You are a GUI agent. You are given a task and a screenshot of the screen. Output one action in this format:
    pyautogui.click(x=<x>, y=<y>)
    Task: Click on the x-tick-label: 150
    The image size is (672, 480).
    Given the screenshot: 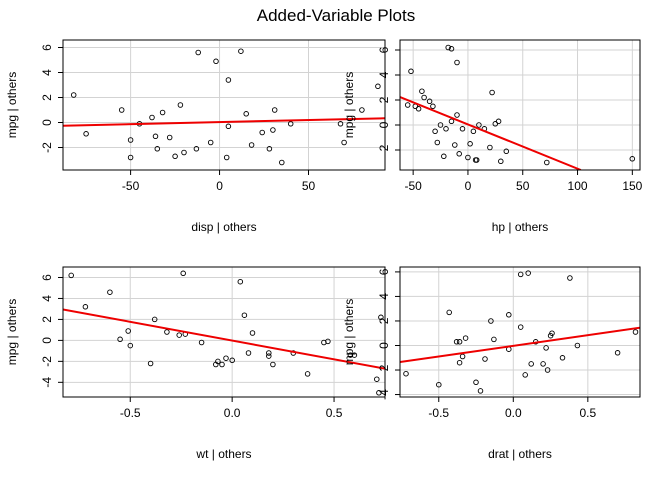 What is the action you would take?
    pyautogui.click(x=632, y=186)
    